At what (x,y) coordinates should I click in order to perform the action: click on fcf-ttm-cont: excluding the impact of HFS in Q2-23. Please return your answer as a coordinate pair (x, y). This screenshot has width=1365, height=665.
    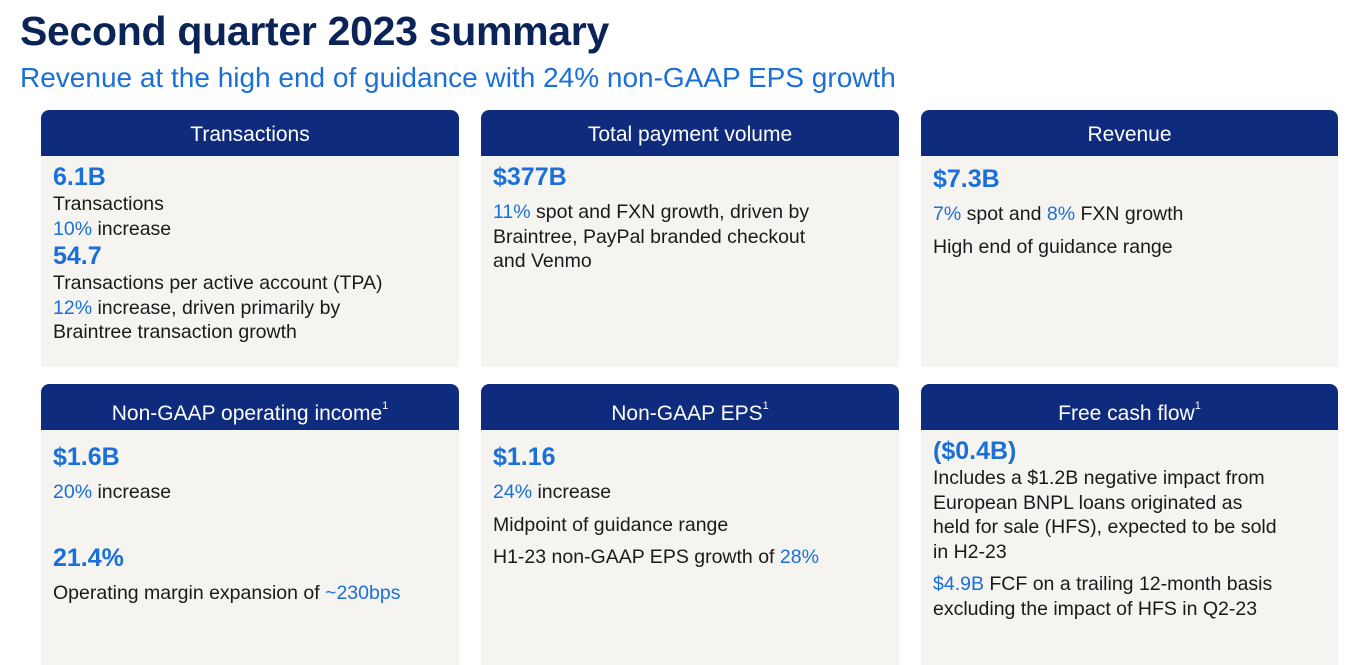
    Looking at the image, I should click on (1095, 608).